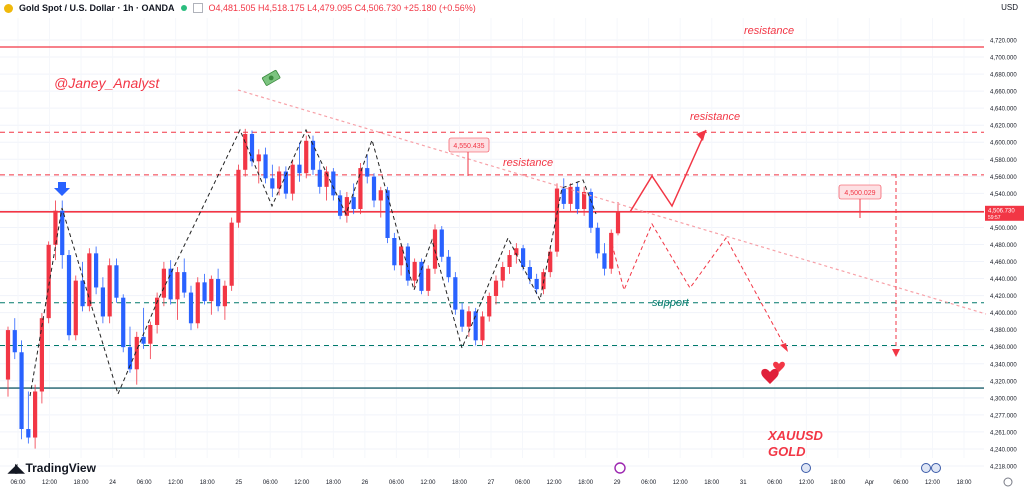  Describe the element at coordinates (1009, 7) in the screenshot. I see `currency-label: USD` at that location.